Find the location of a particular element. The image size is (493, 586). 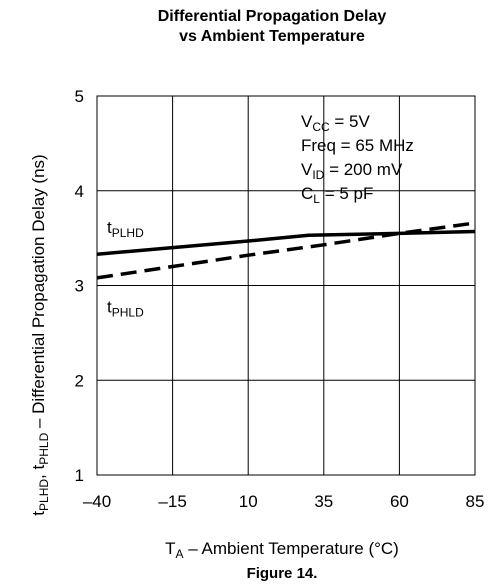

figure-caption: Figure 14. is located at coordinates (282, 573).